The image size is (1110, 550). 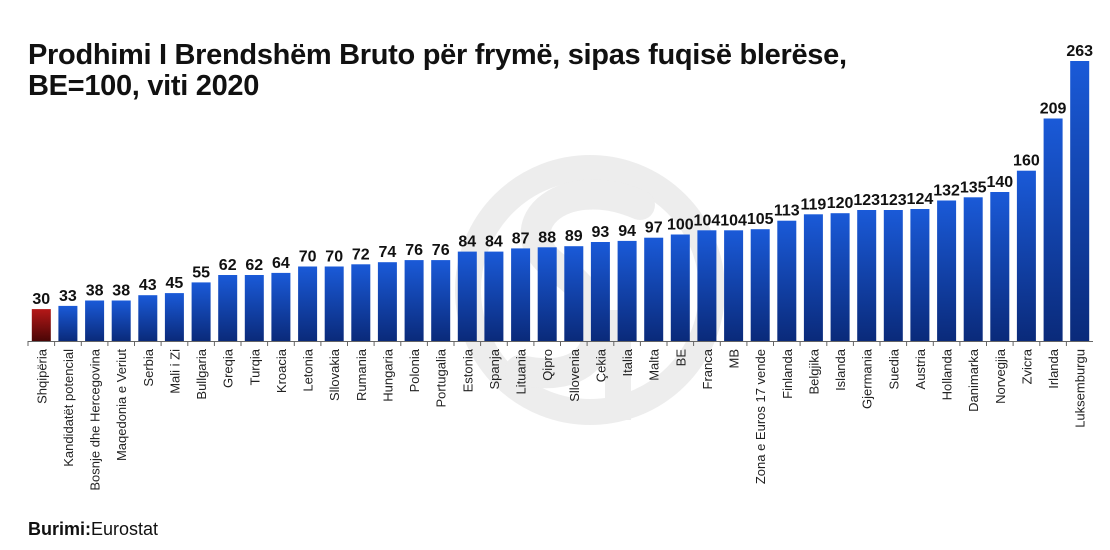 I want to click on value-label-15: 76, so click(x=441, y=250).